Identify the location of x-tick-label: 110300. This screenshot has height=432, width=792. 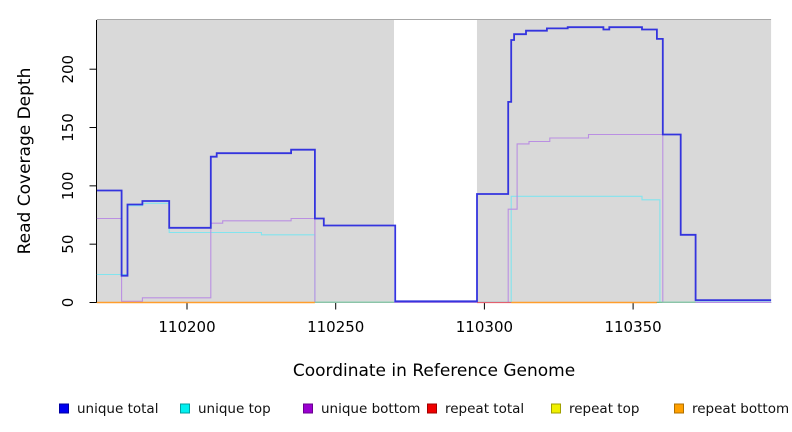
(484, 327).